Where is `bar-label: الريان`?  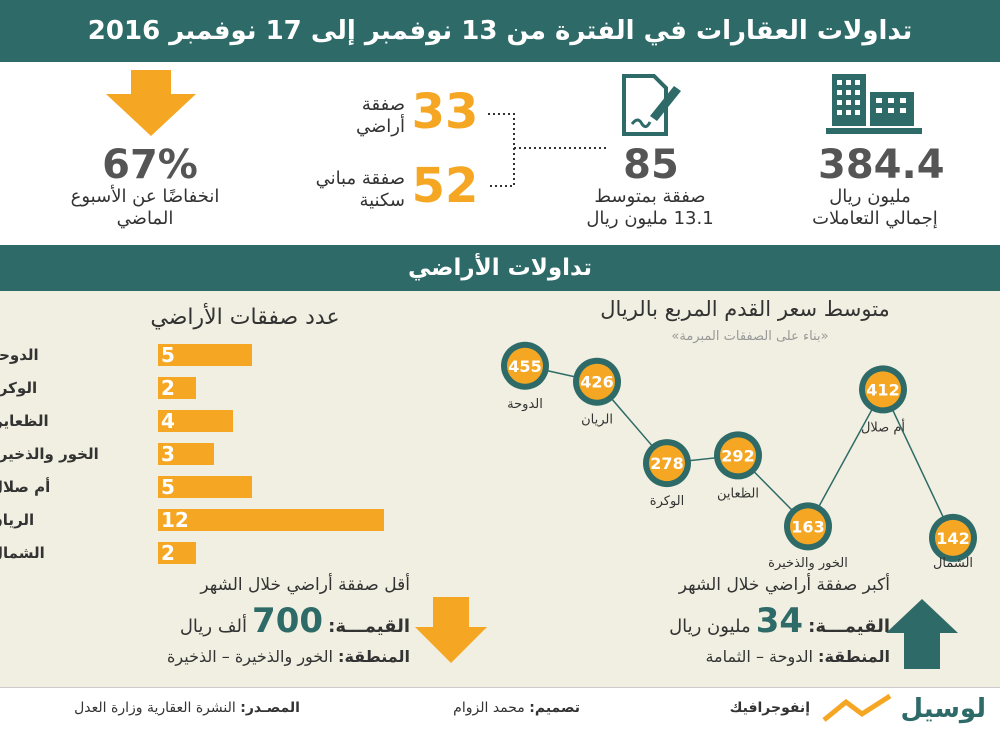 bar-label: الريان is located at coordinates (17, 520).